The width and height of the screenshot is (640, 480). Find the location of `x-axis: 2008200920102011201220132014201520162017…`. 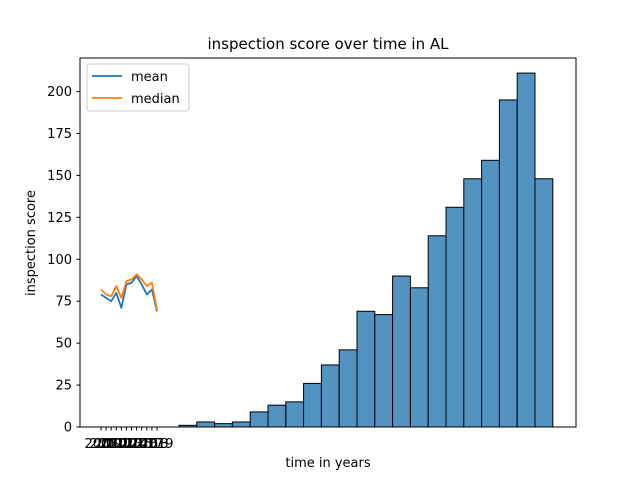

x-axis: 2008200920102011201220132014201520162017… is located at coordinates (129, 439).